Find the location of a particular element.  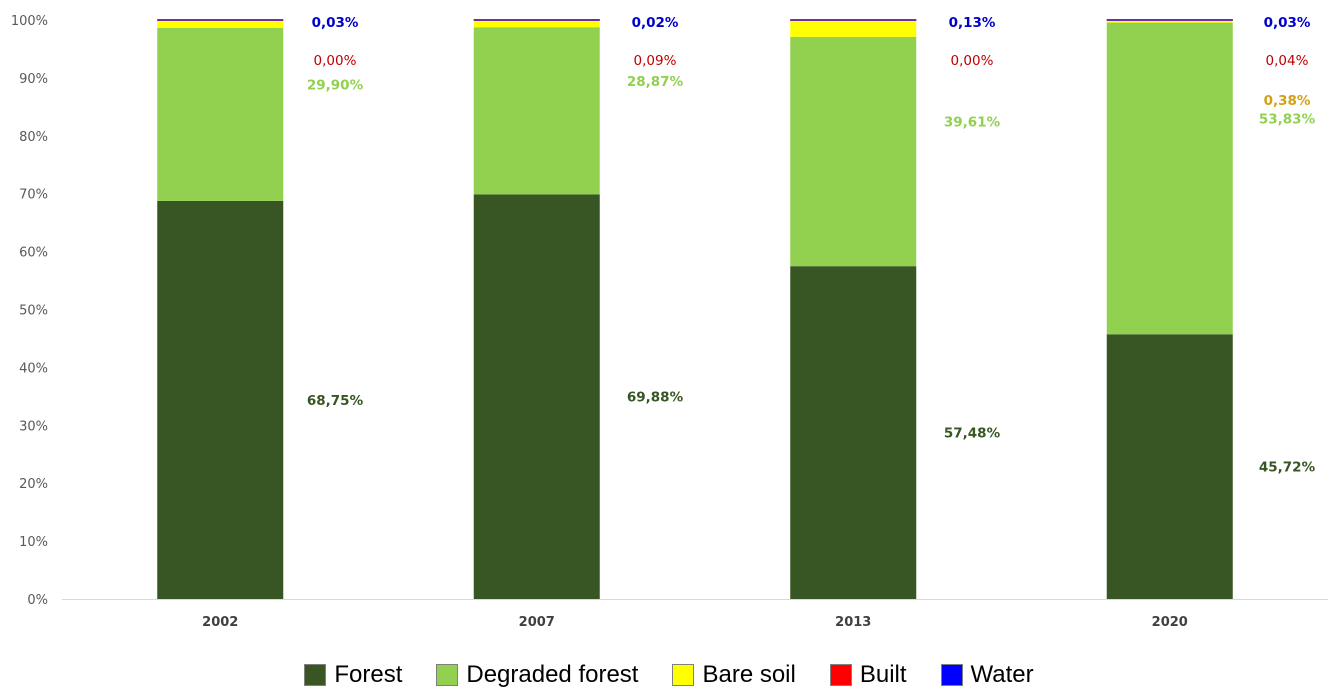

y-tick-label: 40% is located at coordinates (33, 368).